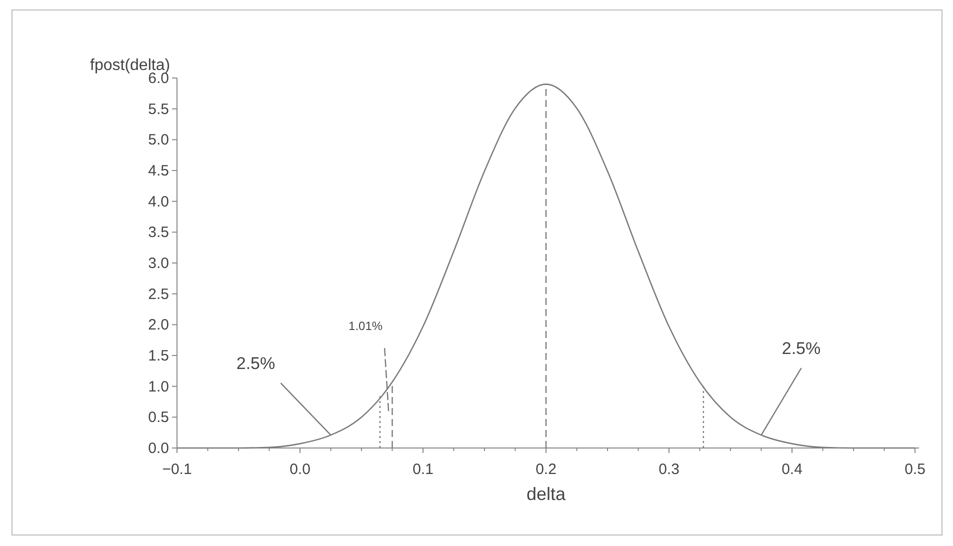 Image resolution: width=953 pixels, height=546 pixels. Describe the element at coordinates (158, 356) in the screenshot. I see `y-tick-label: 1.5` at that location.